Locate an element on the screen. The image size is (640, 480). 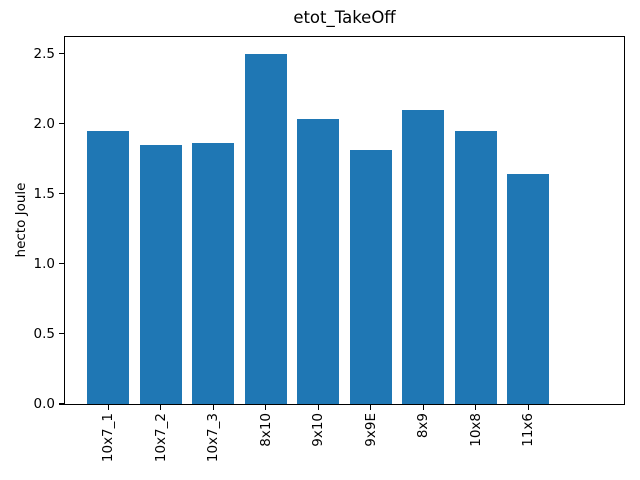
y-tick-label: 2.0 is located at coordinates (44, 123).